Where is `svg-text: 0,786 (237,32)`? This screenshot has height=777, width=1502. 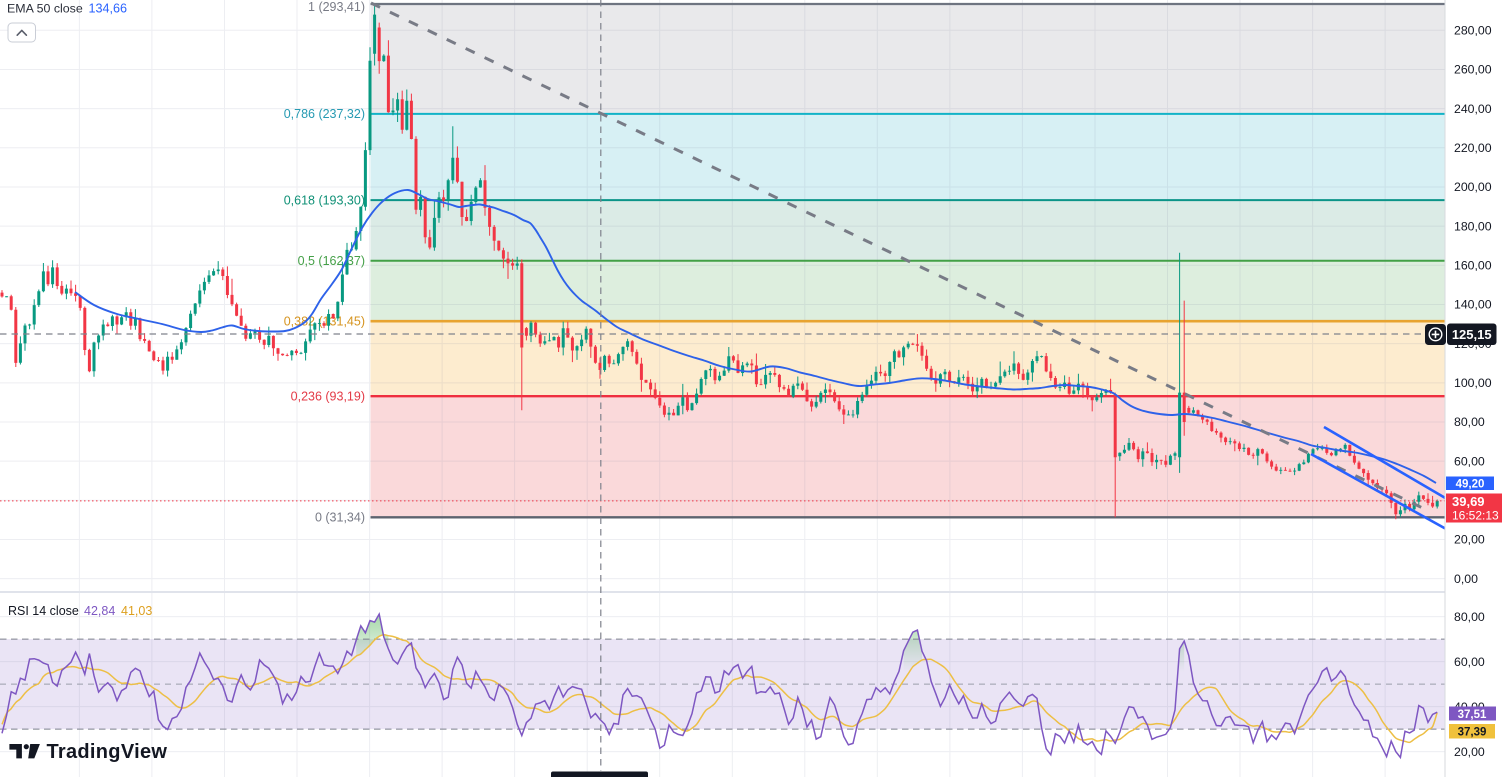
svg-text: 0,786 (237,32) is located at coordinates (324, 114).